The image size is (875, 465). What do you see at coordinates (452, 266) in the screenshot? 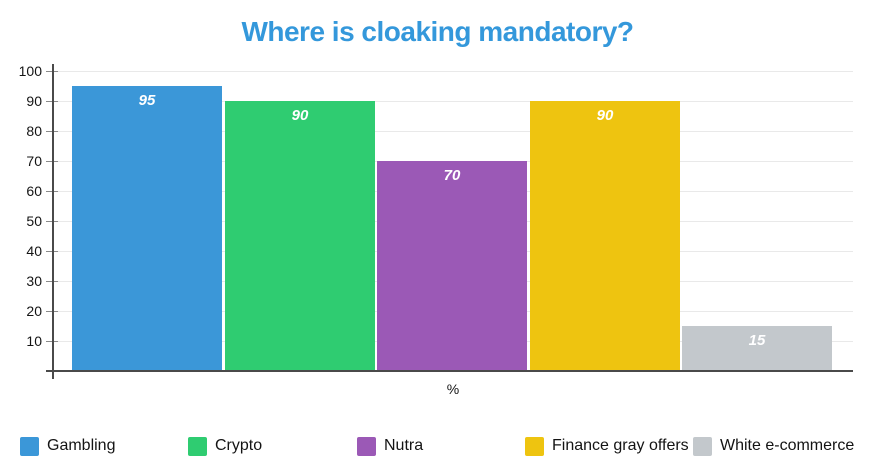
I see `bar-nutra: 70` at bounding box center [452, 266].